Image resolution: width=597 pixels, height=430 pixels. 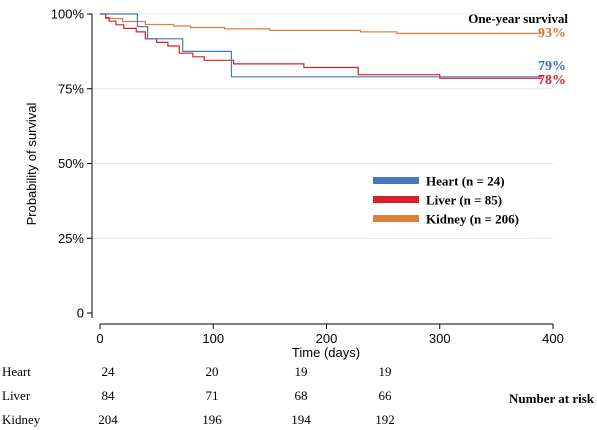 What do you see at coordinates (71, 238) in the screenshot?
I see `y-tick-label: 25%` at bounding box center [71, 238].